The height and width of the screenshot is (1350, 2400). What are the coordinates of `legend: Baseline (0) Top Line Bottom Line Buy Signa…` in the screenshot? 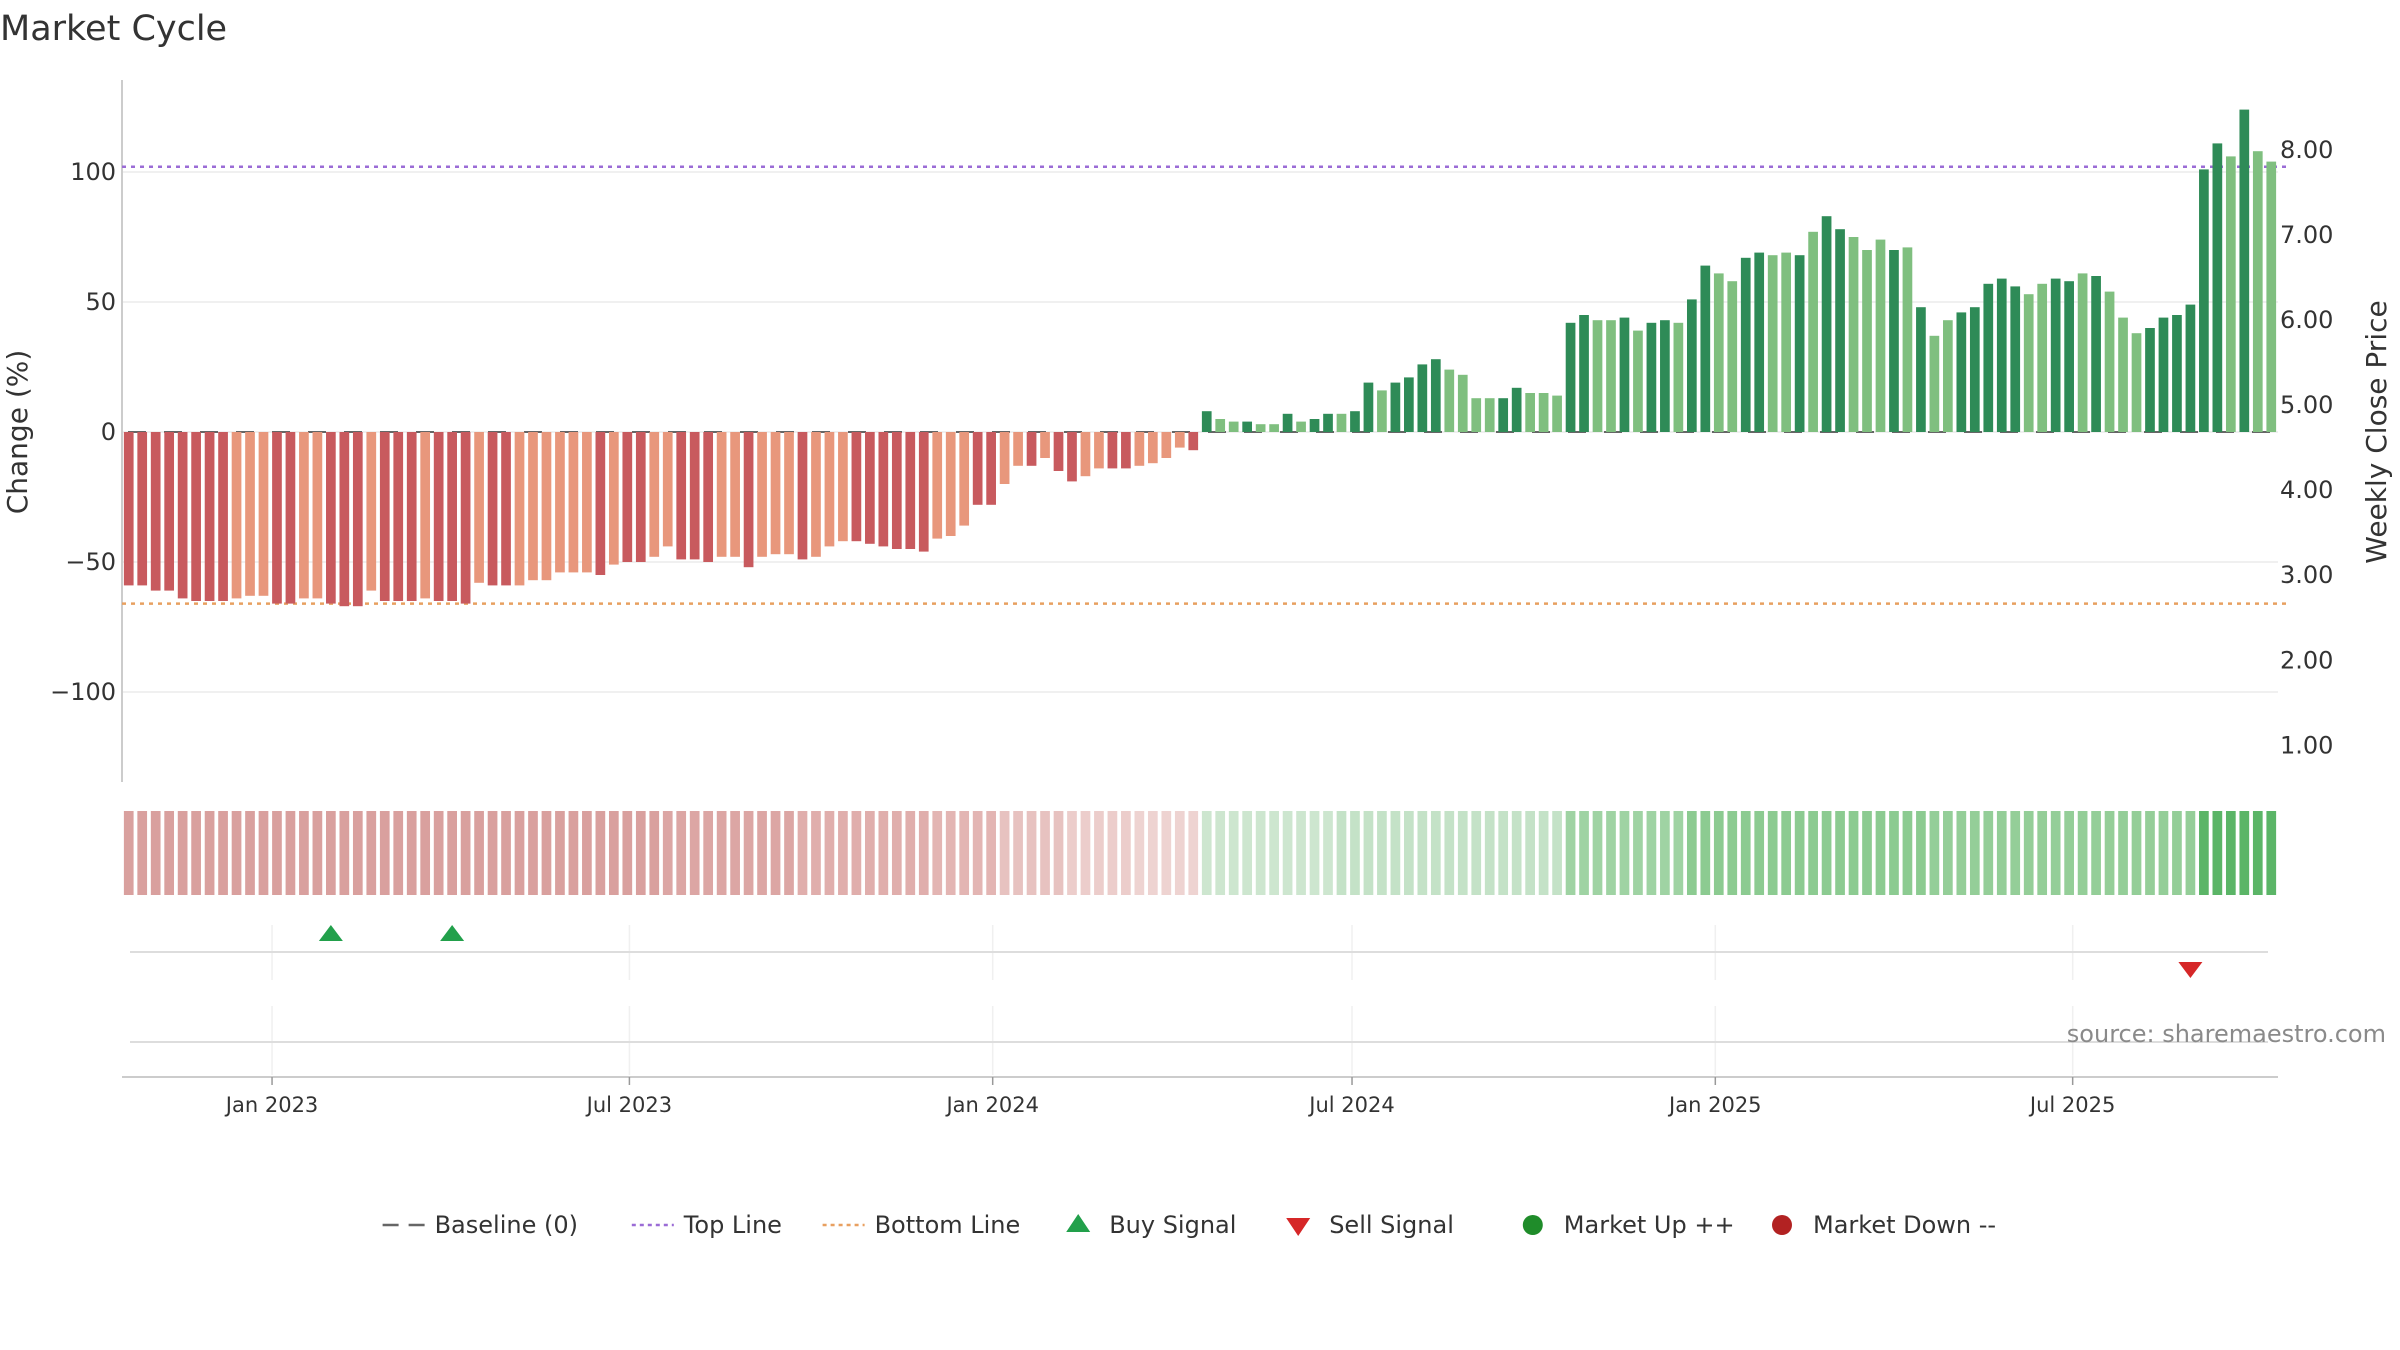 It's located at (1189, 1225).